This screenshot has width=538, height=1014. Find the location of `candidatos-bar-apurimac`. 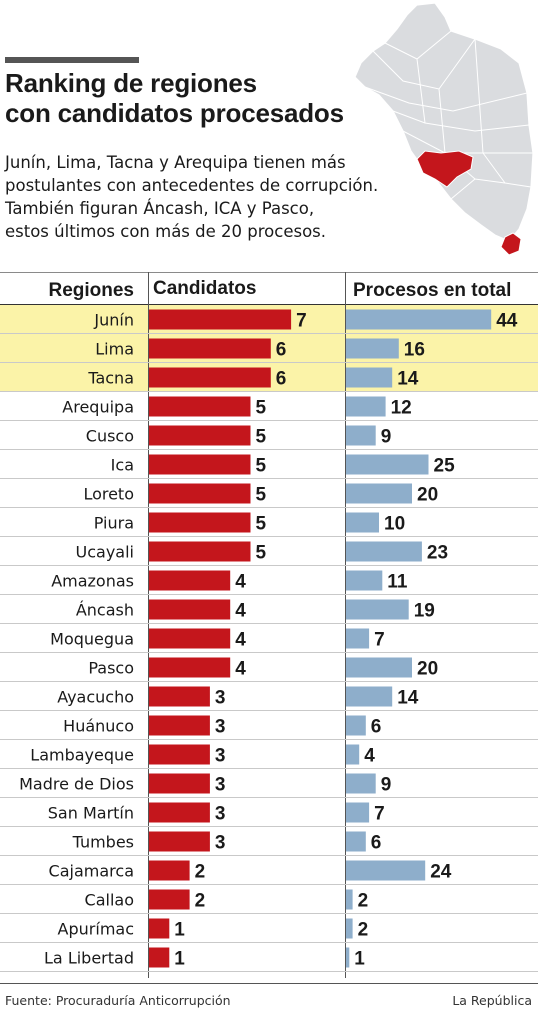

candidatos-bar-apurimac is located at coordinates (159, 928).